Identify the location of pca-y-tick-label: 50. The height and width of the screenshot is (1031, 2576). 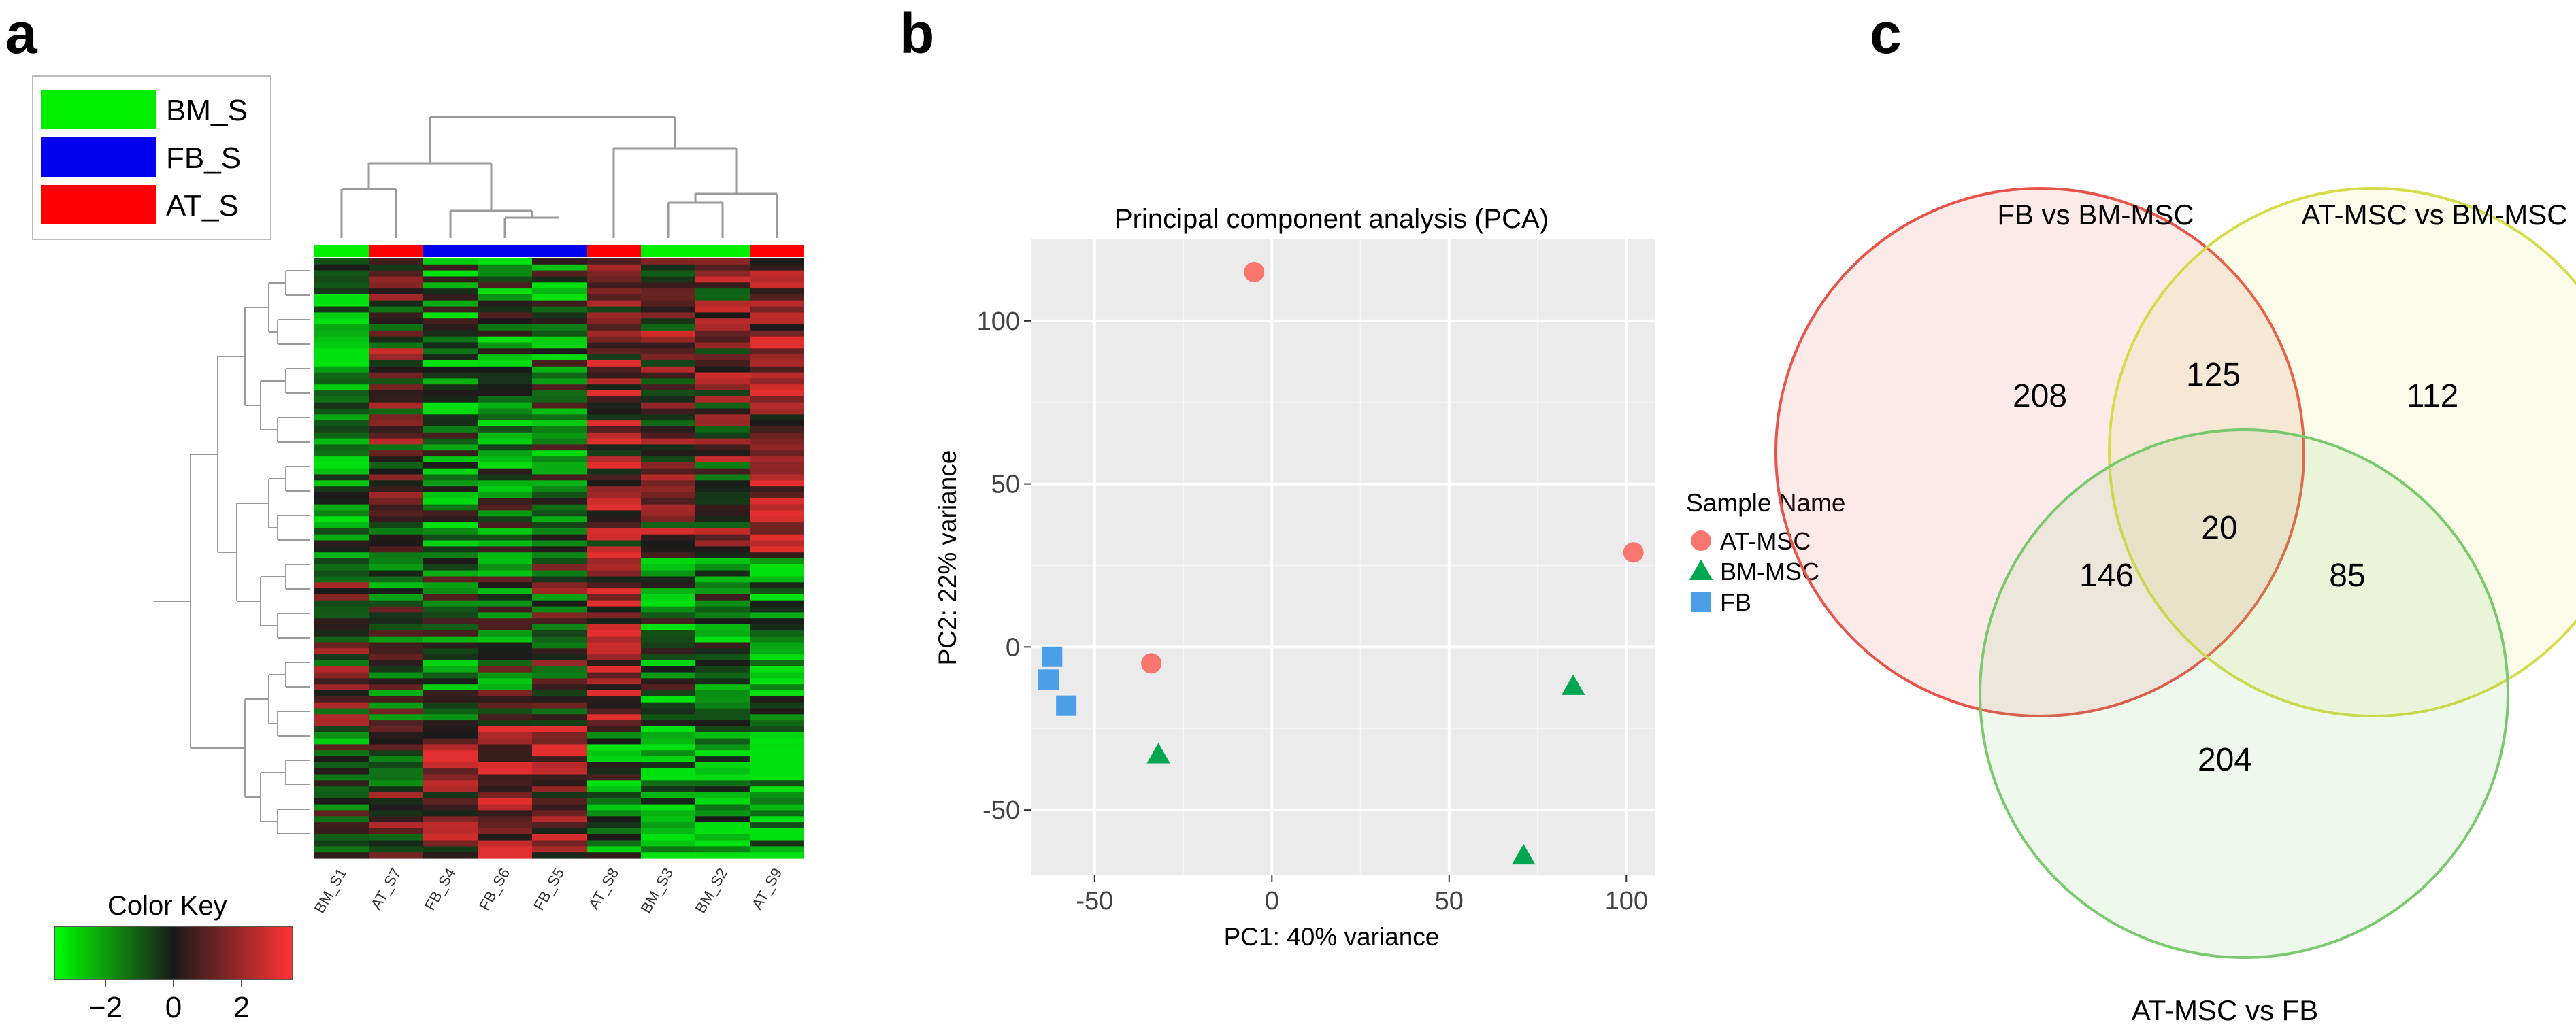
(1006, 485).